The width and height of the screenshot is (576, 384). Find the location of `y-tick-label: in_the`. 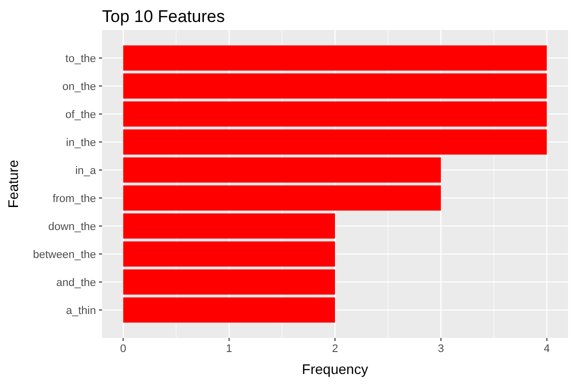

y-tick-label: in_the is located at coordinates (81, 142).